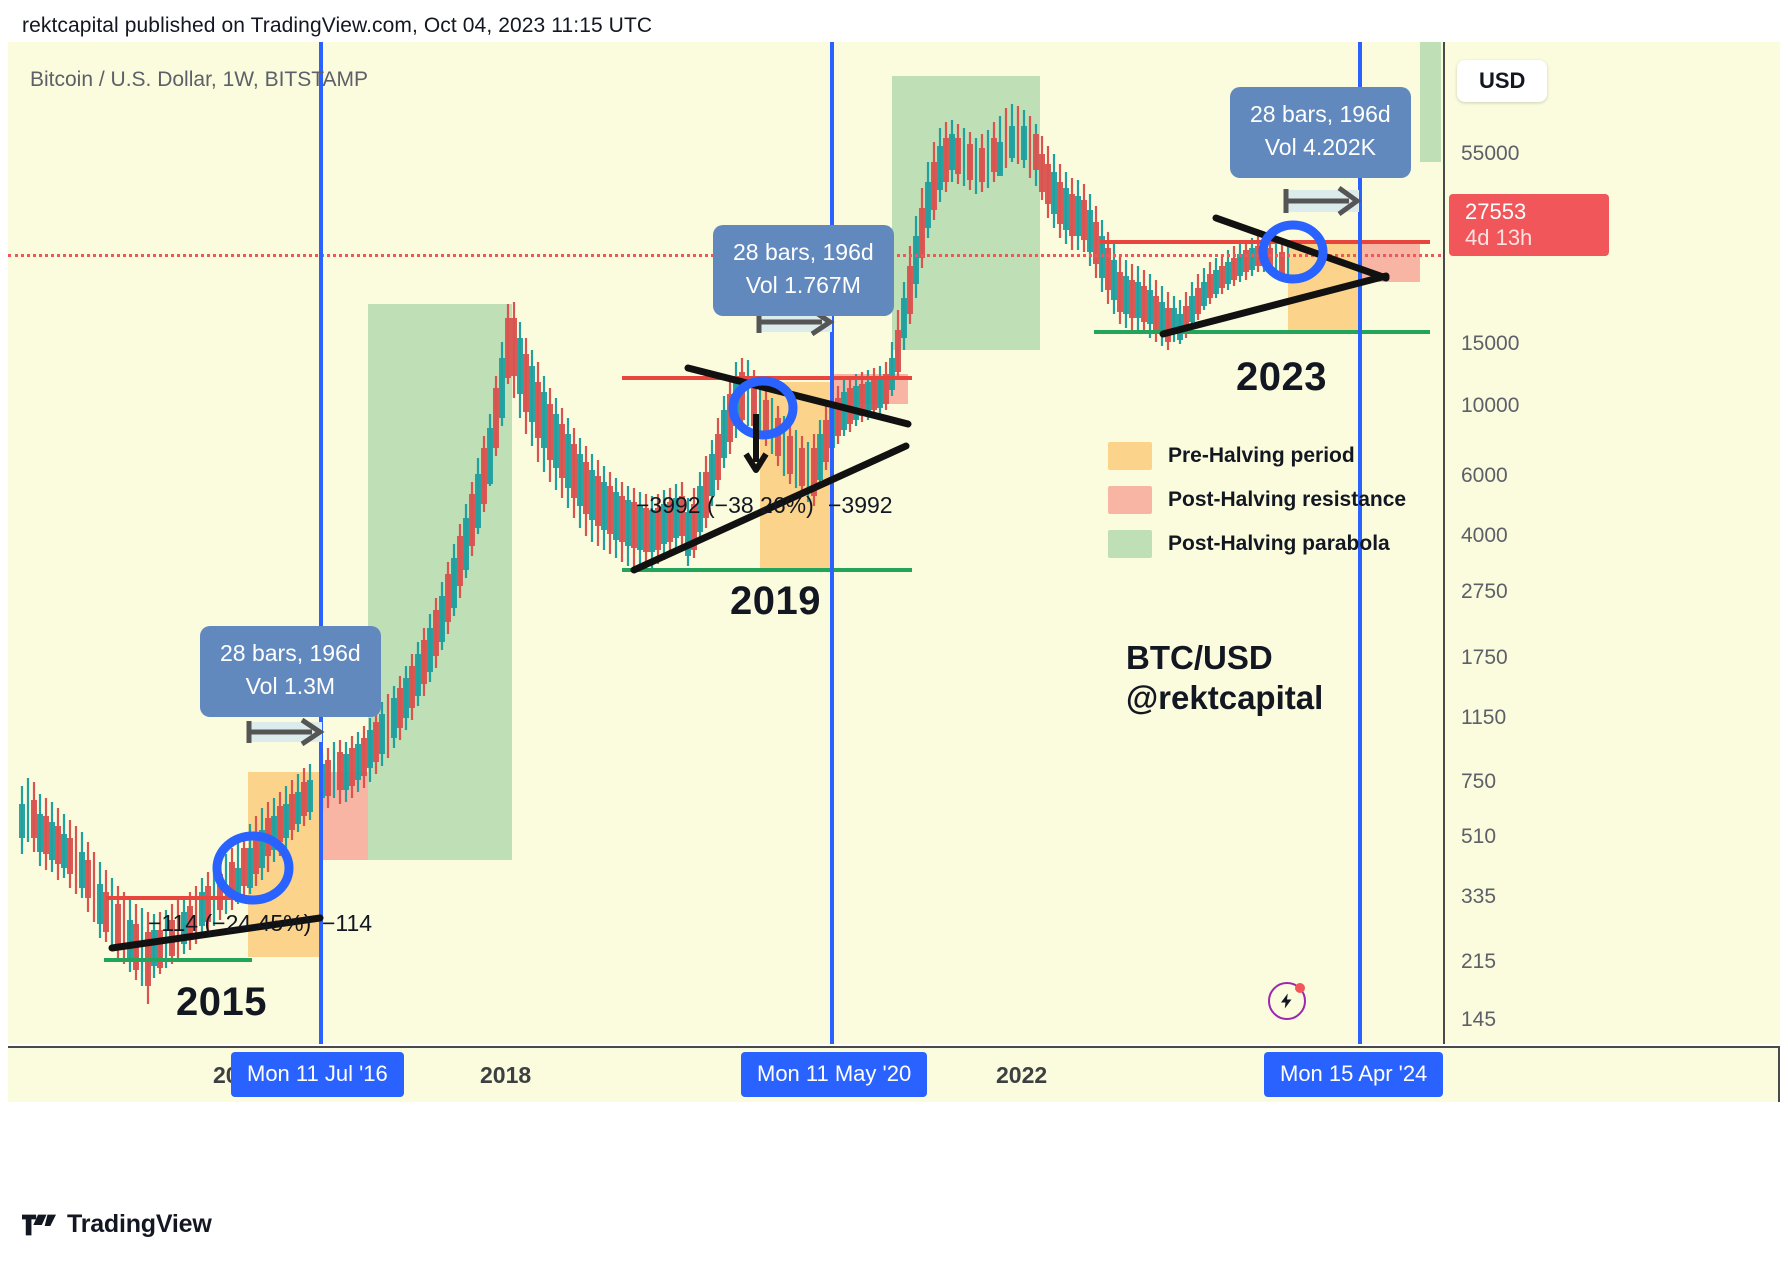  Describe the element at coordinates (1499, 237) in the screenshot. I see `bar-countdown: 4d 13h` at that location.